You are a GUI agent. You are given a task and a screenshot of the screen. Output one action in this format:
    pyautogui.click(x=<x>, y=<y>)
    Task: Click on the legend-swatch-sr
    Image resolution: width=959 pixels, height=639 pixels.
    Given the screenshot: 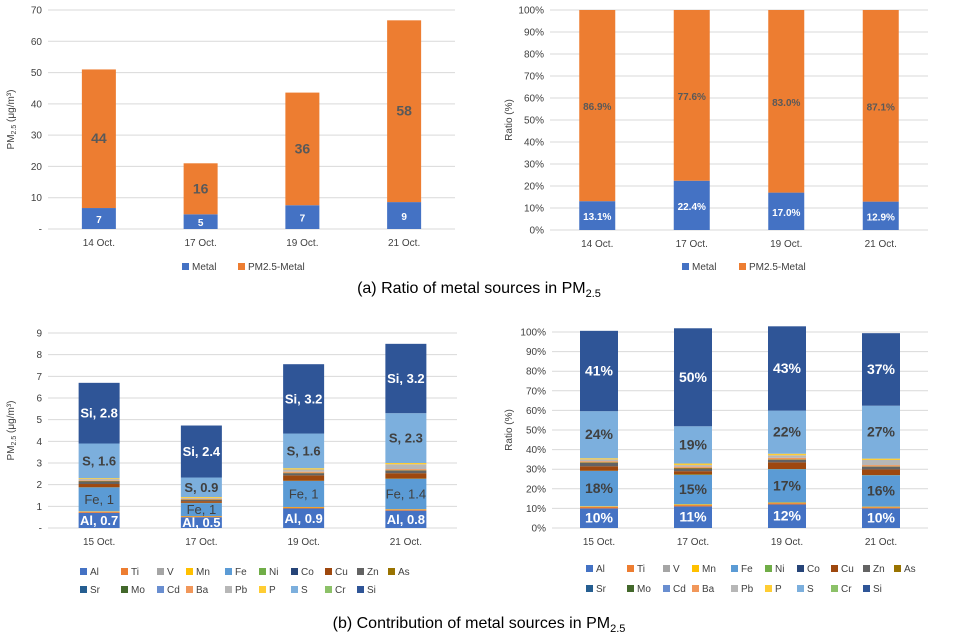 What is the action you would take?
    pyautogui.click(x=589, y=588)
    